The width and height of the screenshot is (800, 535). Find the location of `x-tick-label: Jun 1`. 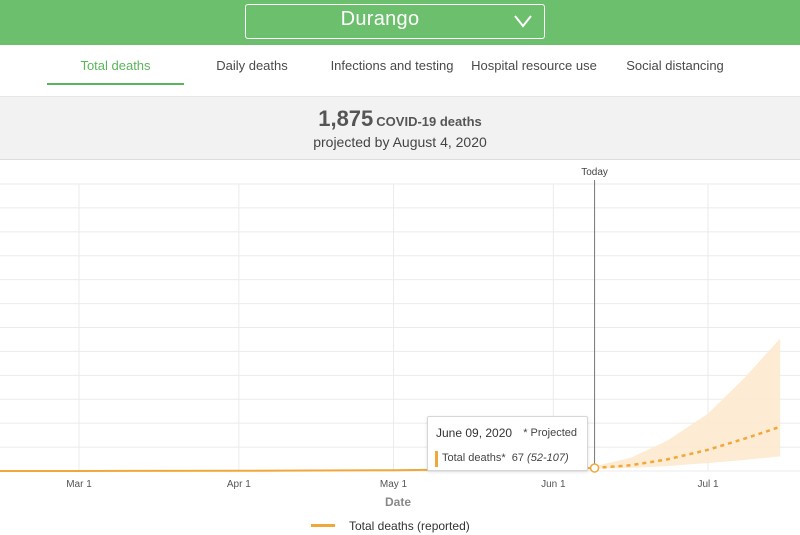

x-tick-label: Jun 1 is located at coordinates (553, 484).